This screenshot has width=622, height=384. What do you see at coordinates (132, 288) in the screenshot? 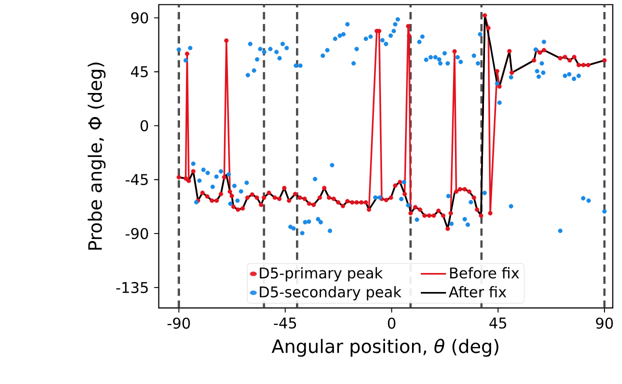
I see `y-tick-label: -135` at bounding box center [132, 288].